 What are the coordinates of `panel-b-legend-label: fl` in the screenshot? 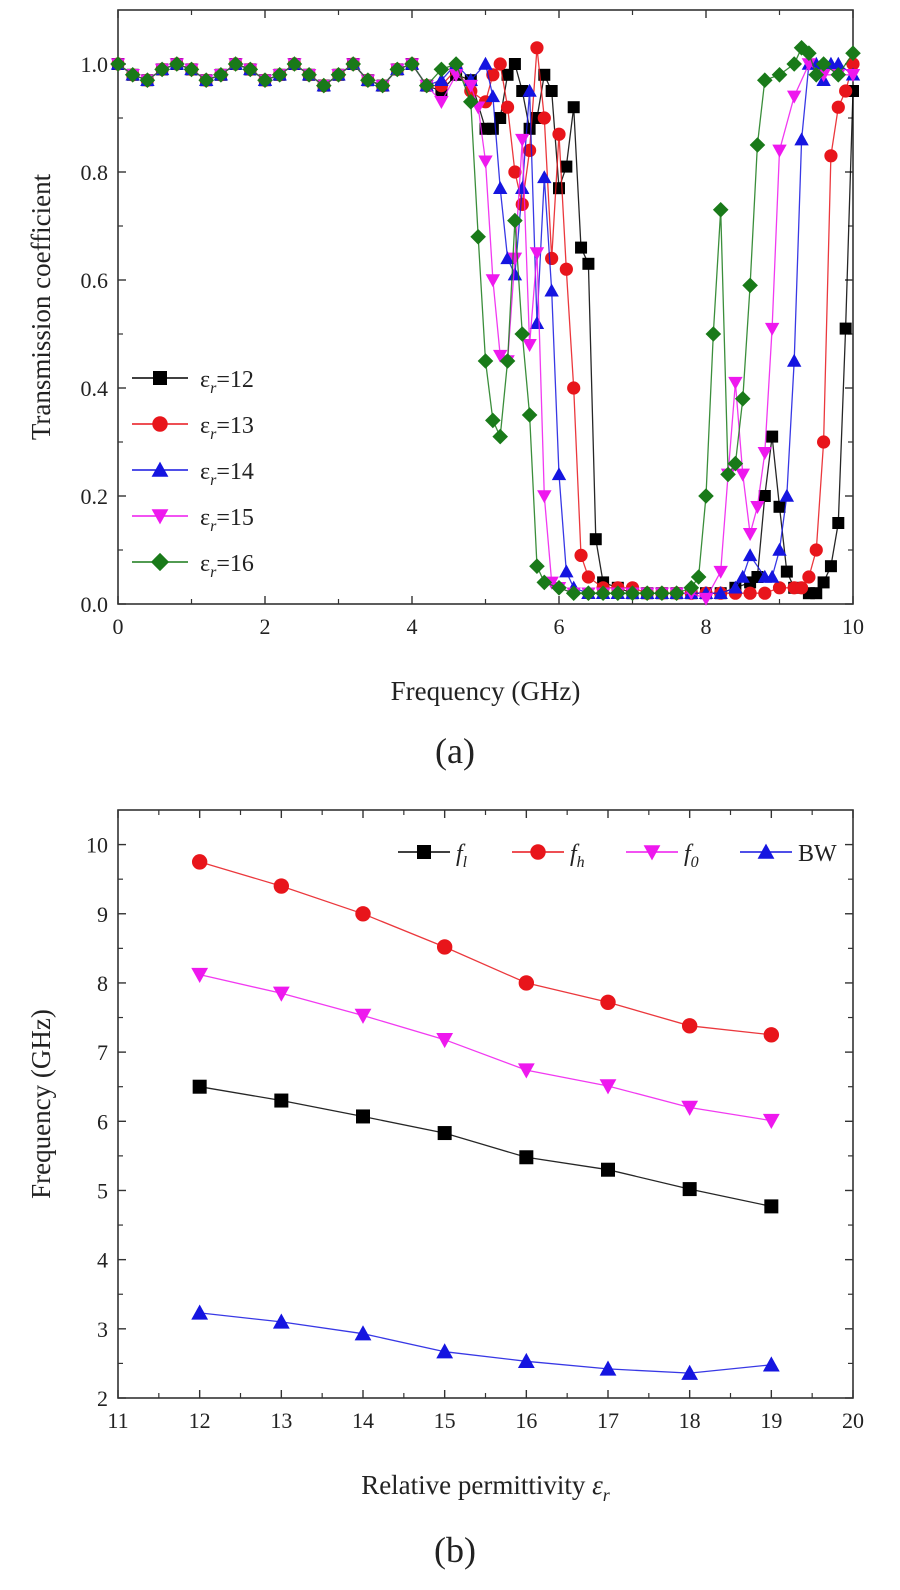 It's located at (462, 856).